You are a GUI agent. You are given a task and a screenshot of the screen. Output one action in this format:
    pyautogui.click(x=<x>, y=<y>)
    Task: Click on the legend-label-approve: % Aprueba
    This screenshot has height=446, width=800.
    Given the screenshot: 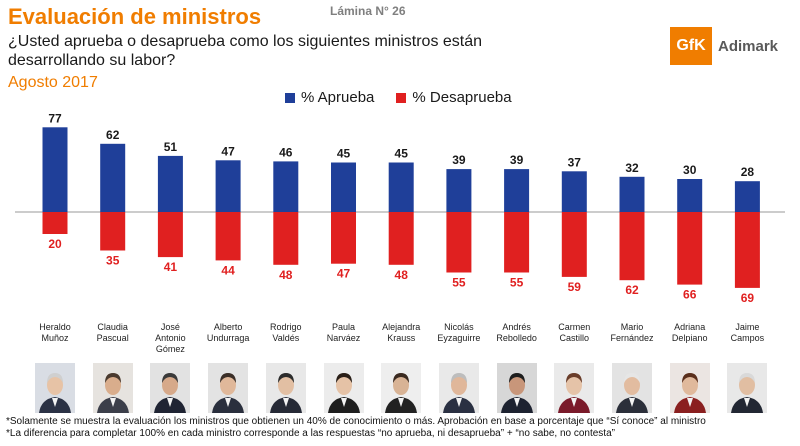 What is the action you would take?
    pyautogui.click(x=338, y=97)
    